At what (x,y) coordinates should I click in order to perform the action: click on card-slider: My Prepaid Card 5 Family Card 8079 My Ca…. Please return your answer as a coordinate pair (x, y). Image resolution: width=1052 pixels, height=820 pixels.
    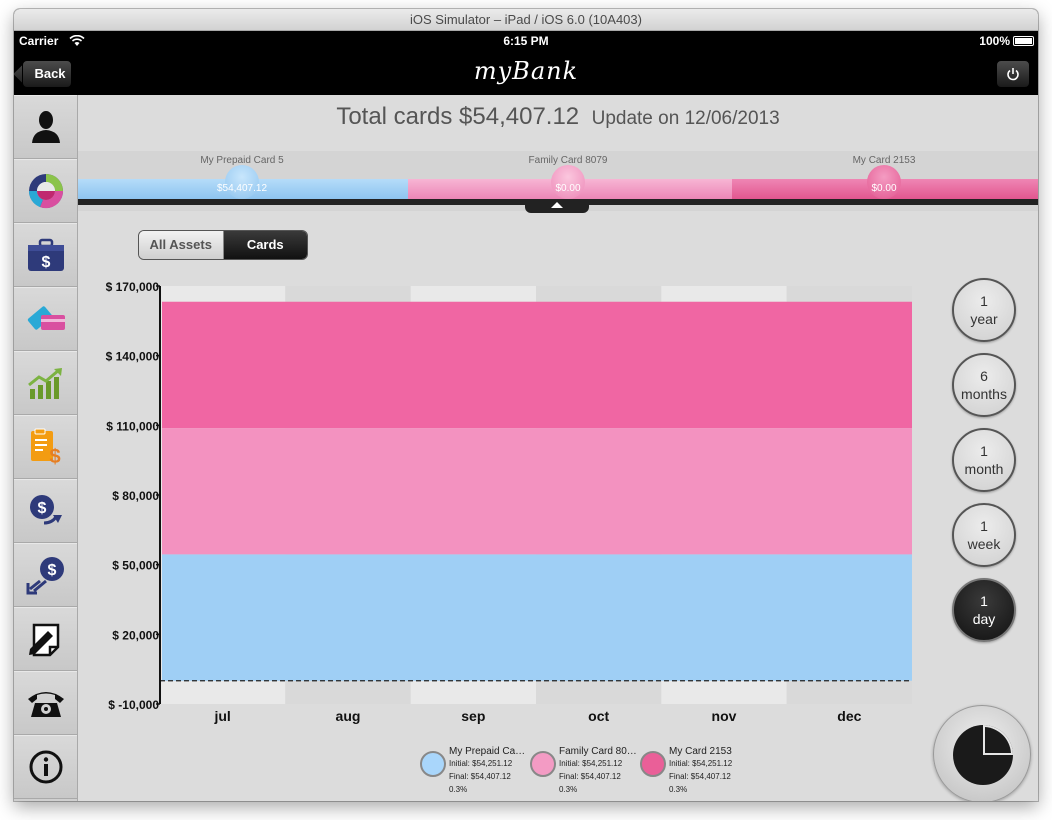
    Looking at the image, I should click on (558, 182).